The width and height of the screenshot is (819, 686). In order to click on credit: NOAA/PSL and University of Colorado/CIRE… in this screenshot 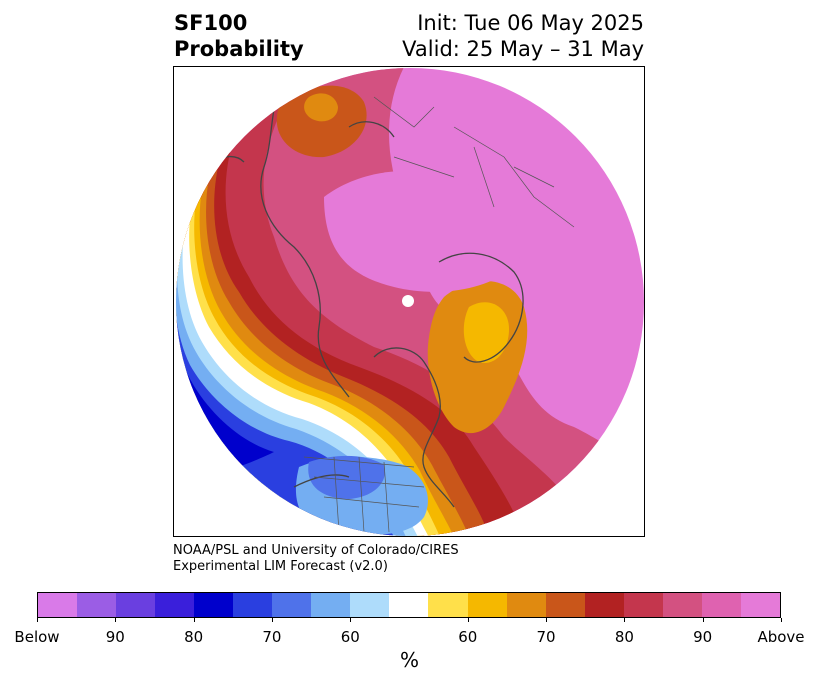, I will do `click(316, 559)`.